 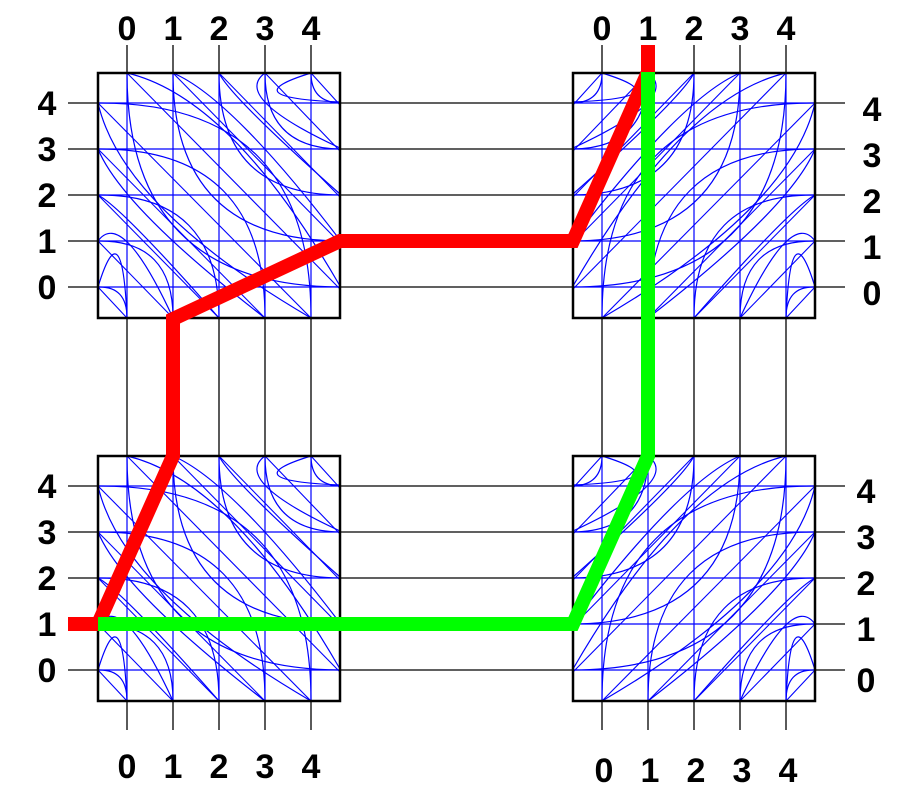 What do you see at coordinates (694, 195) in the screenshot?
I see `switch-box-top-right` at bounding box center [694, 195].